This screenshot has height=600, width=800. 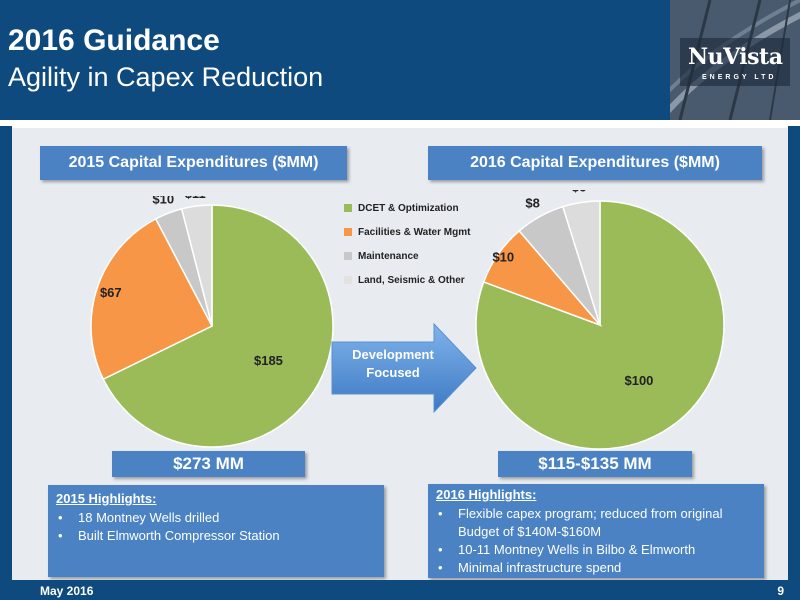 I want to click on company-logo-tagline: ENERGY LTD, so click(x=739, y=77).